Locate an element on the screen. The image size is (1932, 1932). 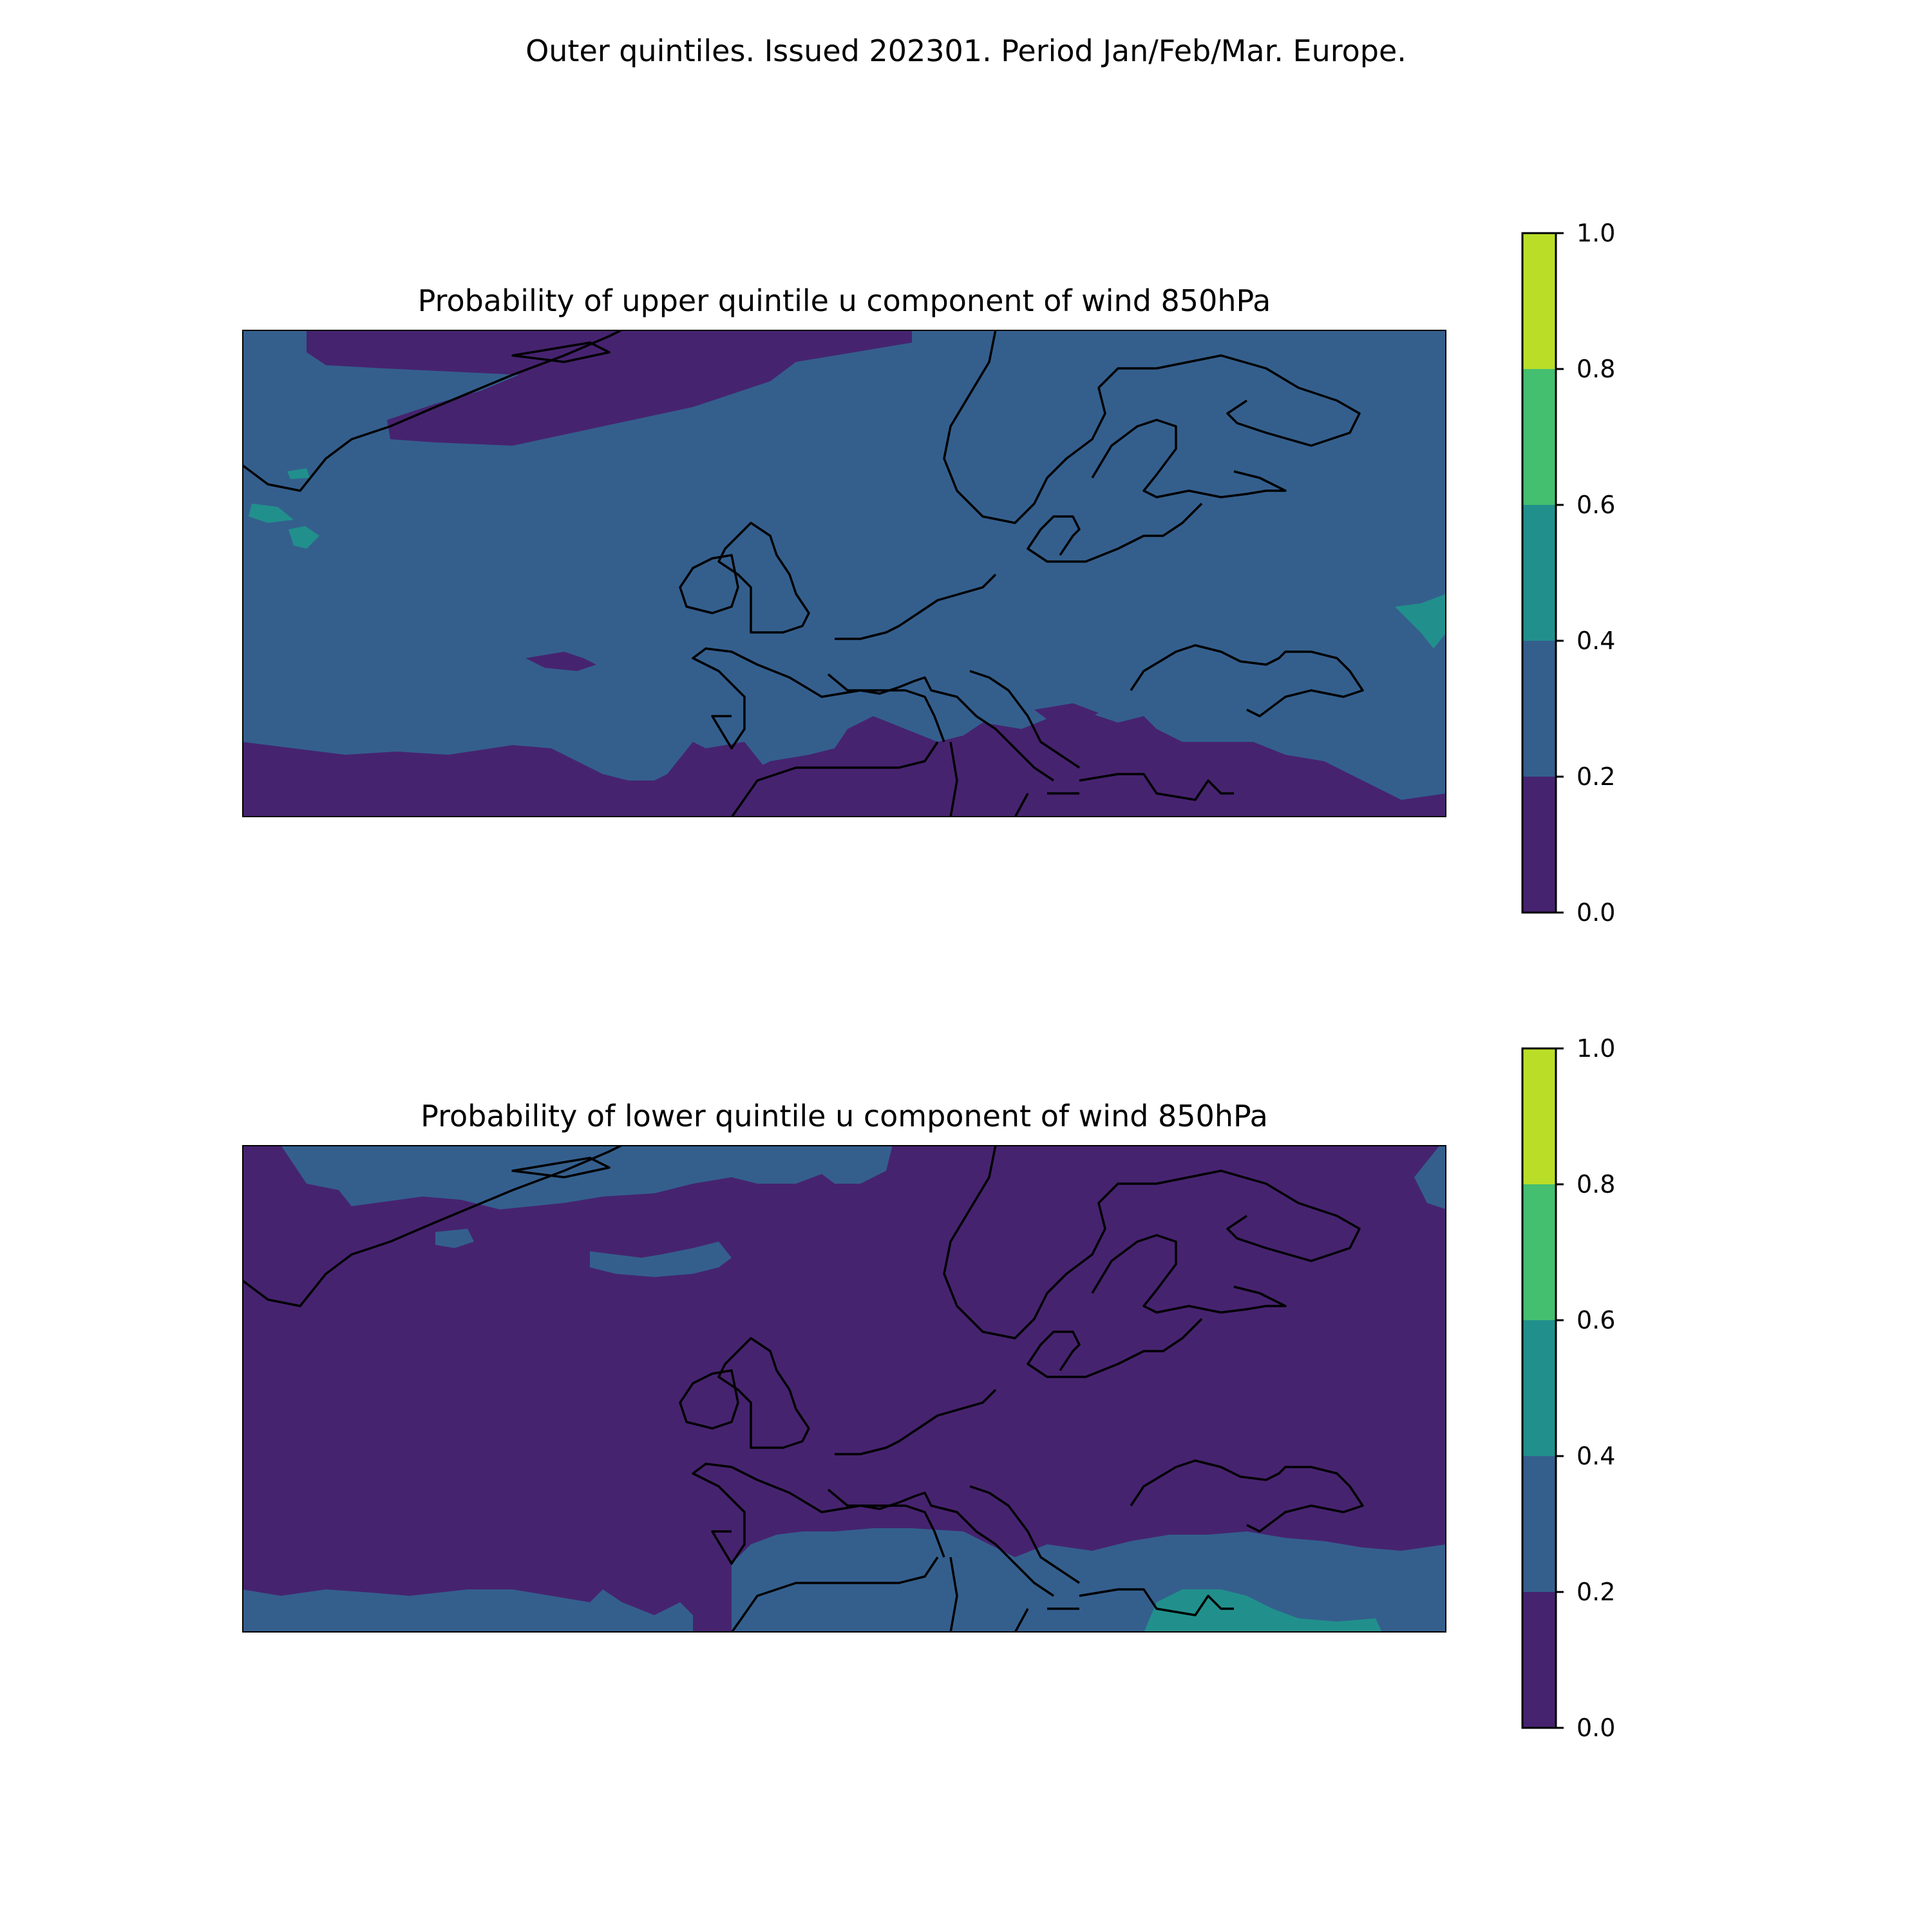
colorbar-upper-tick: 0.6 is located at coordinates (1597, 505).